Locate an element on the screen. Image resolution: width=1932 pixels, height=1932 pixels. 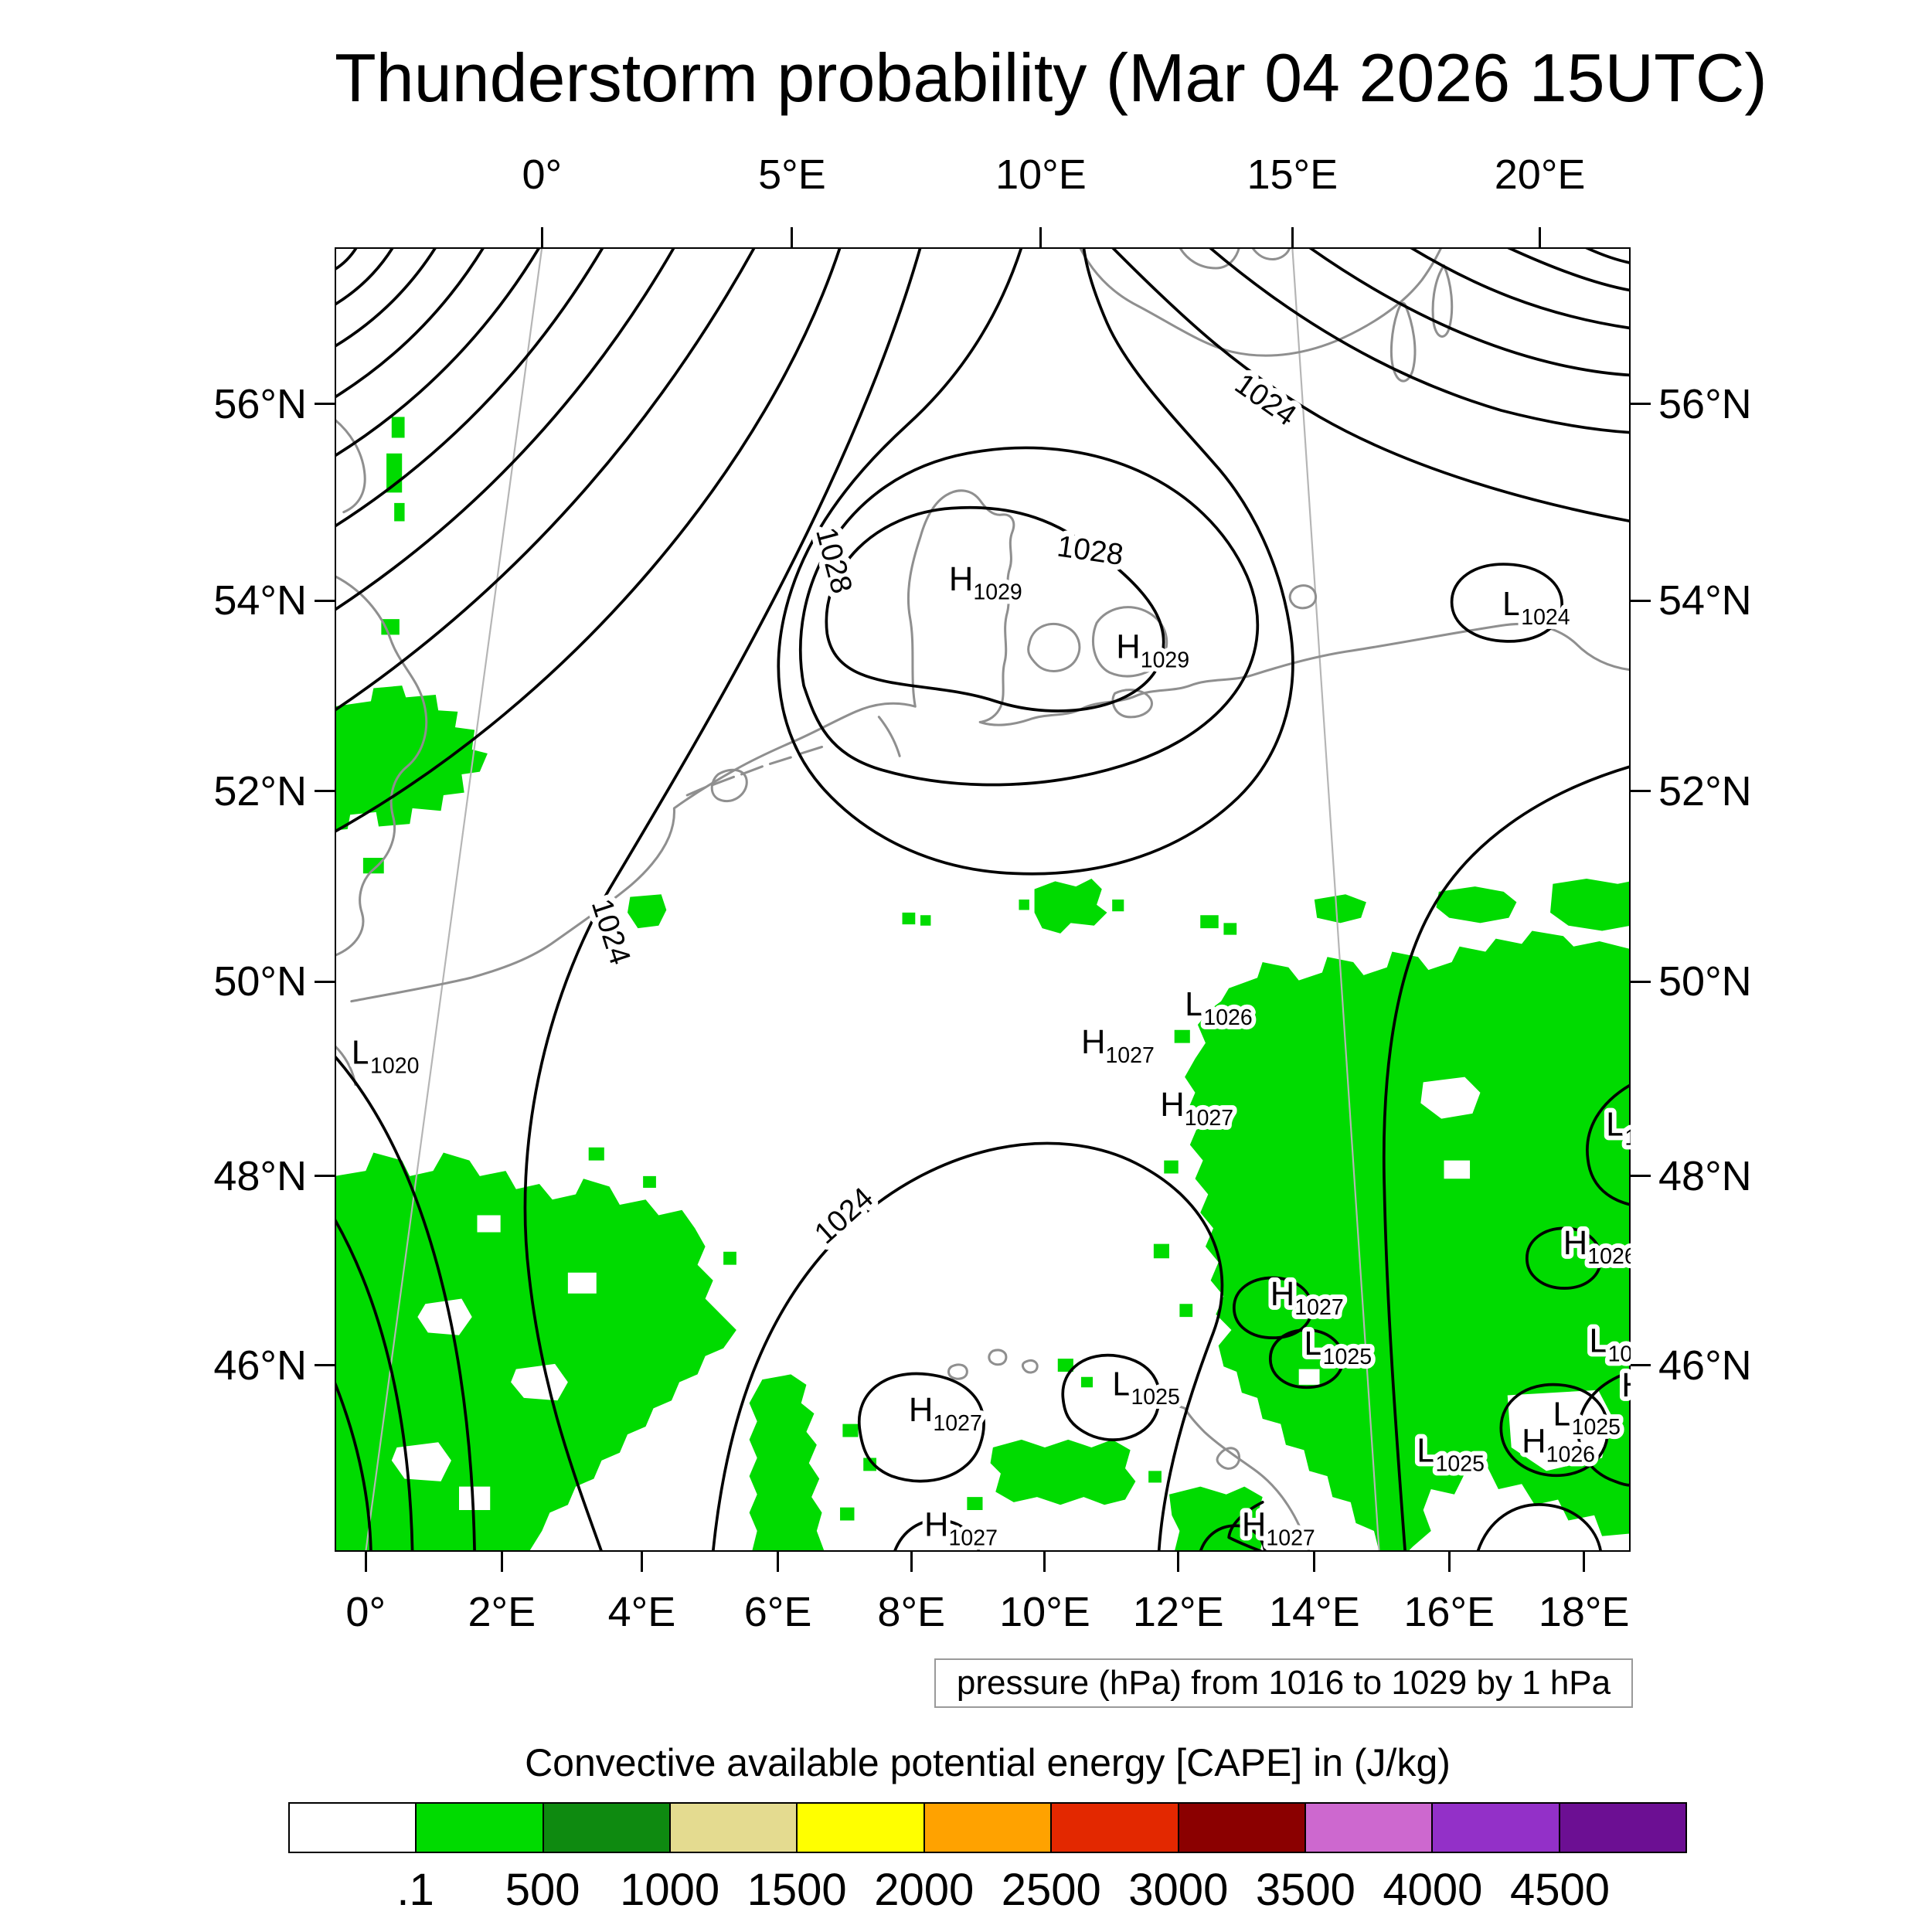
colorbar-tick-label: 3000 is located at coordinates (1178, 1890).